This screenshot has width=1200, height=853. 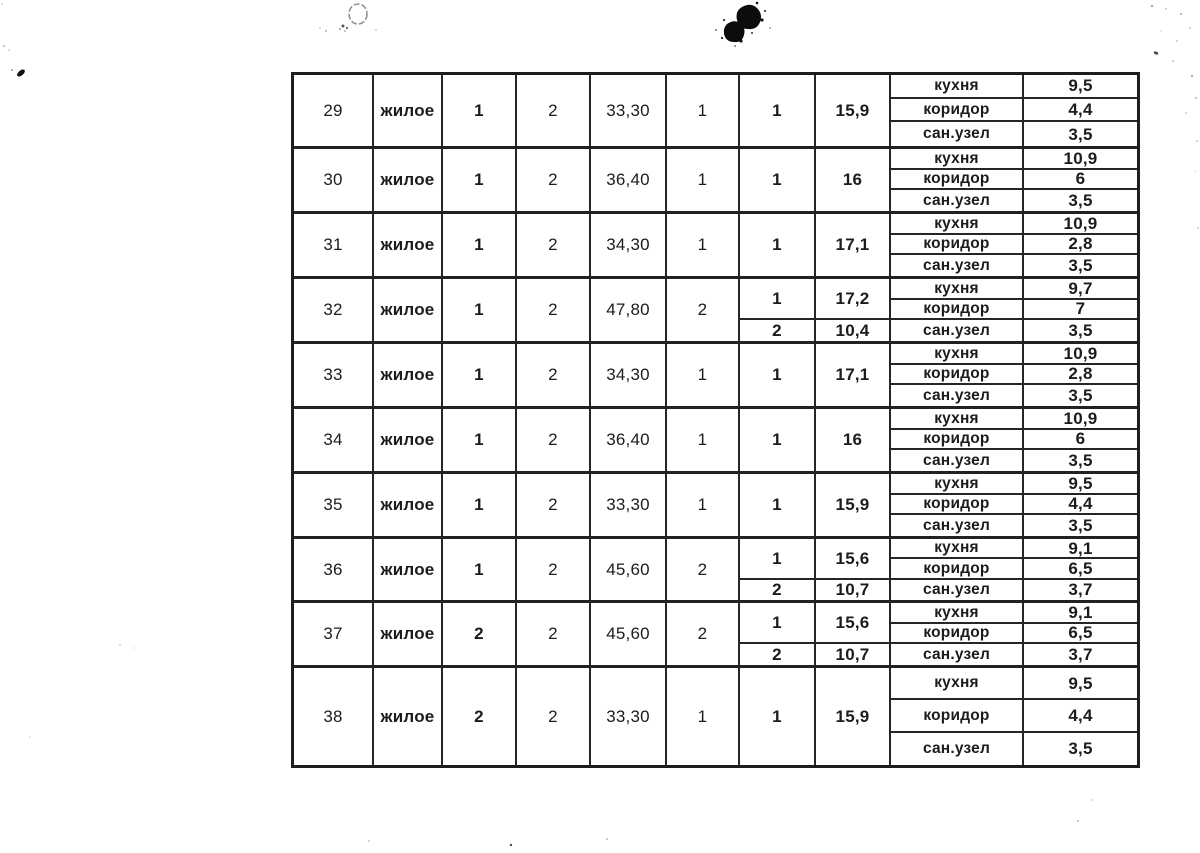 I want to click on cell-flat-number: 38, so click(x=334, y=716).